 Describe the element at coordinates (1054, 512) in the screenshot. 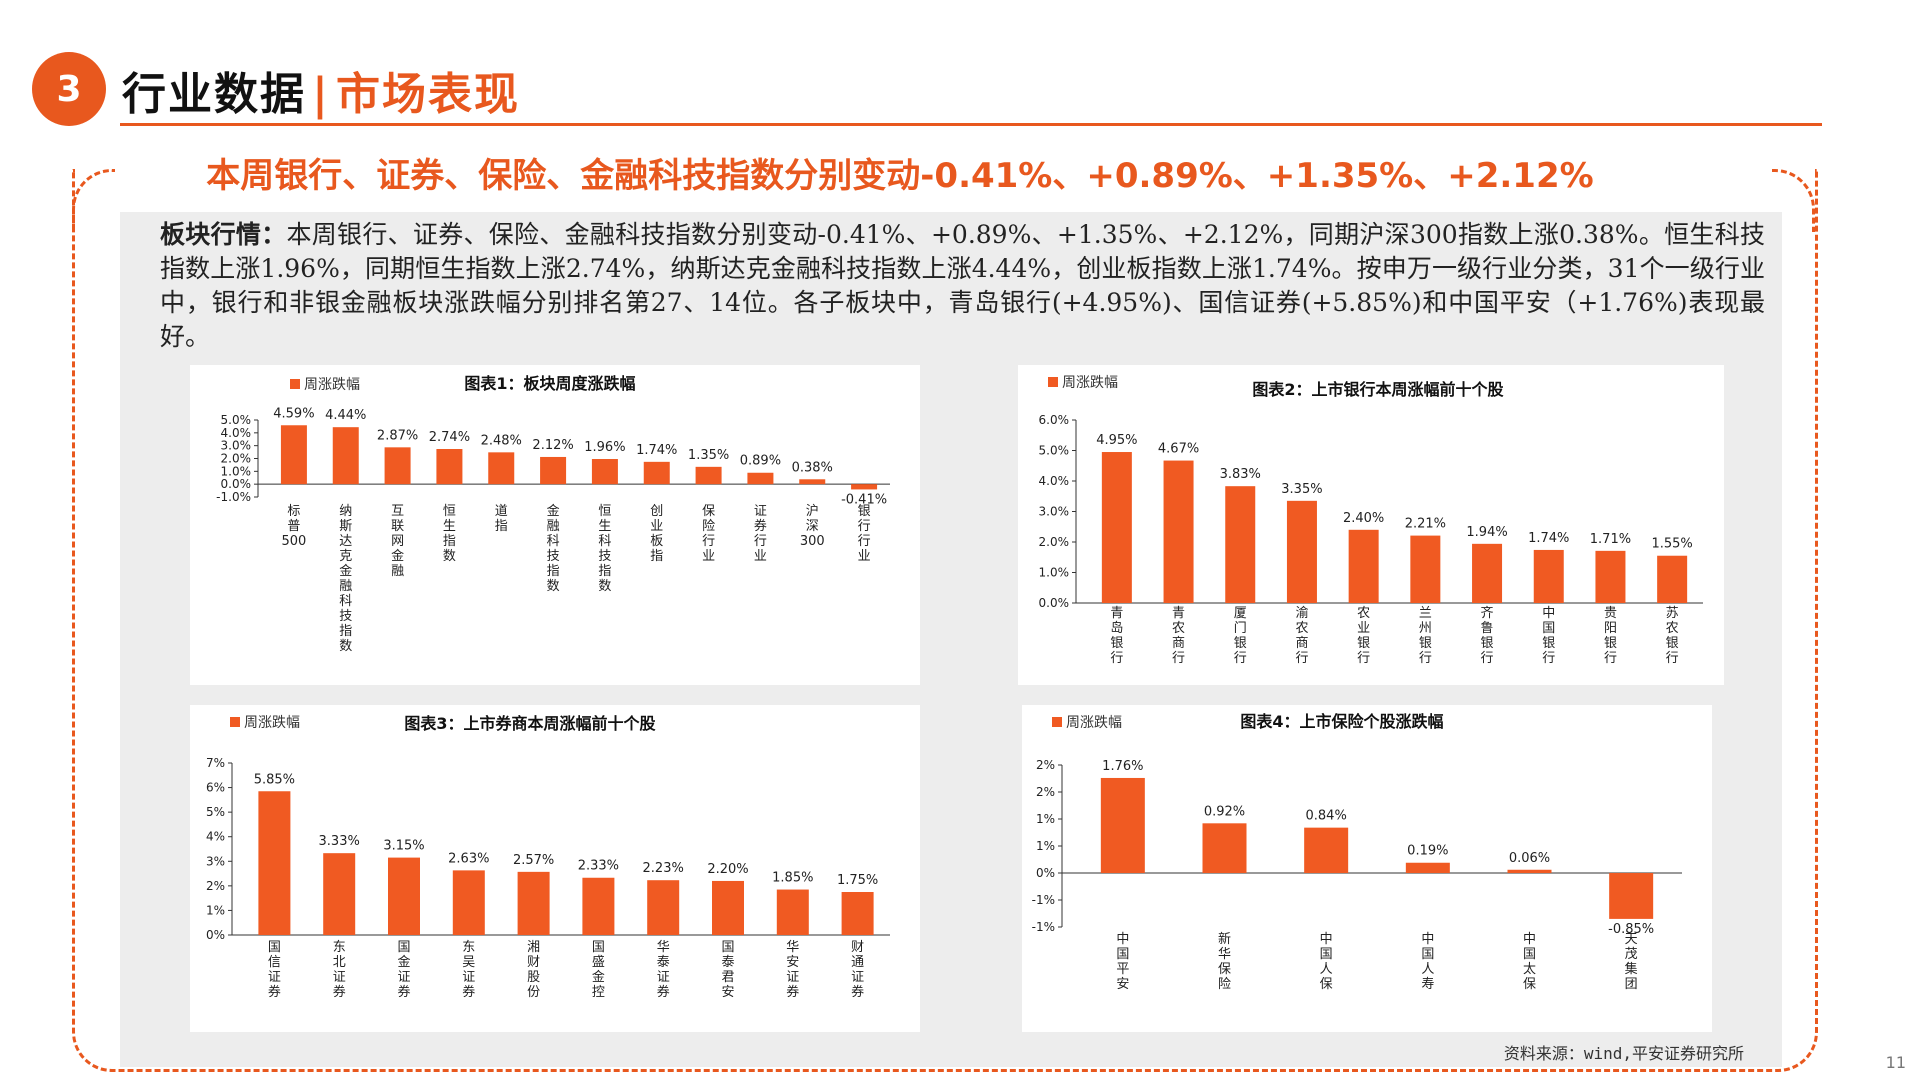

I see `y-tick-label: 3.0%` at that location.